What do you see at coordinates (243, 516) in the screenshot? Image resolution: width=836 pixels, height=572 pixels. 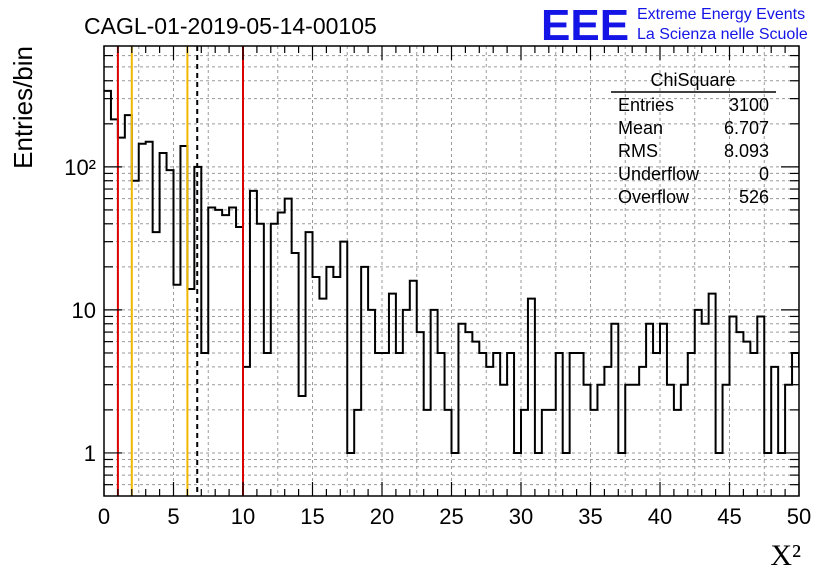 I see `x-tick-label: 10` at bounding box center [243, 516].